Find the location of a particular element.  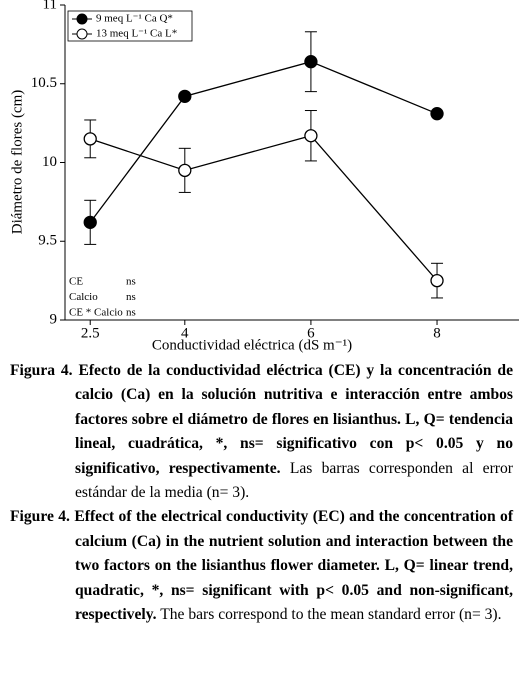

stat-label: CE is located at coordinates (76, 282).